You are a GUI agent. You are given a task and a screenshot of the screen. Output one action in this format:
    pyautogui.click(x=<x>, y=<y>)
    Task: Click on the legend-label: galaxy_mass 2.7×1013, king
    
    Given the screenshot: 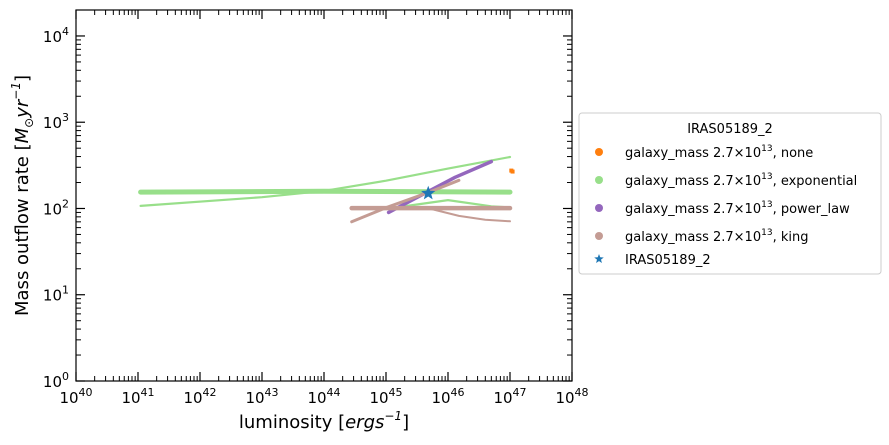 What is the action you would take?
    pyautogui.click(x=716, y=236)
    